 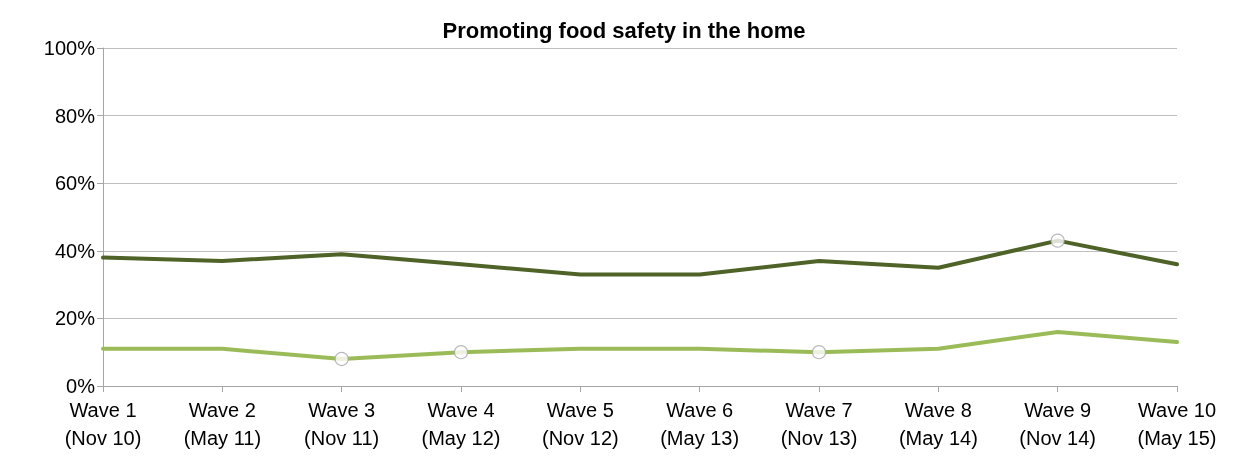 I want to click on x-tick-label: Wave 6 (May 13), so click(x=700, y=424).